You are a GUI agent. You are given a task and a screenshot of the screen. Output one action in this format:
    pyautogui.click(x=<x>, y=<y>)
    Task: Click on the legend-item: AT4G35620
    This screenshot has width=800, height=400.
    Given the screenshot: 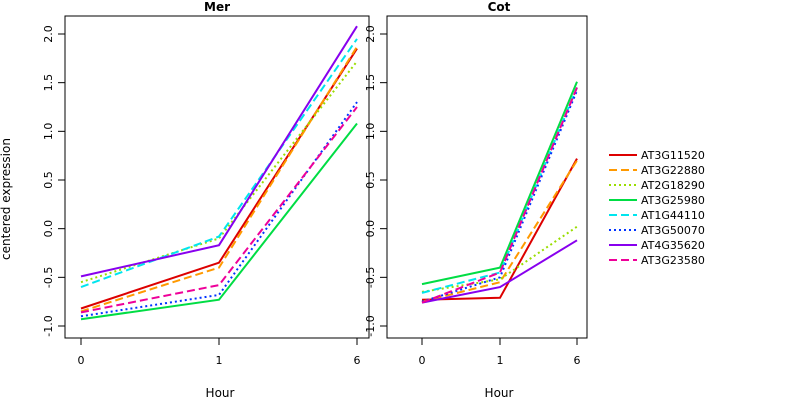 What is the action you would take?
    pyautogui.click(x=657, y=245)
    